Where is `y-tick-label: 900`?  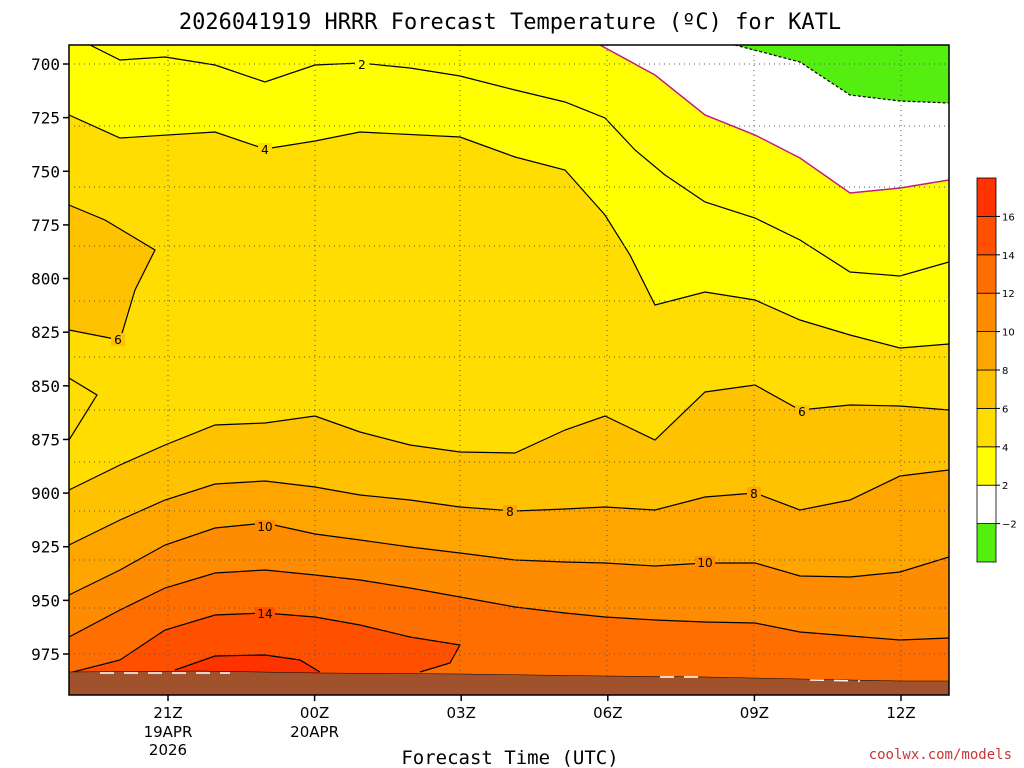 y-tick-label: 900 is located at coordinates (45, 493).